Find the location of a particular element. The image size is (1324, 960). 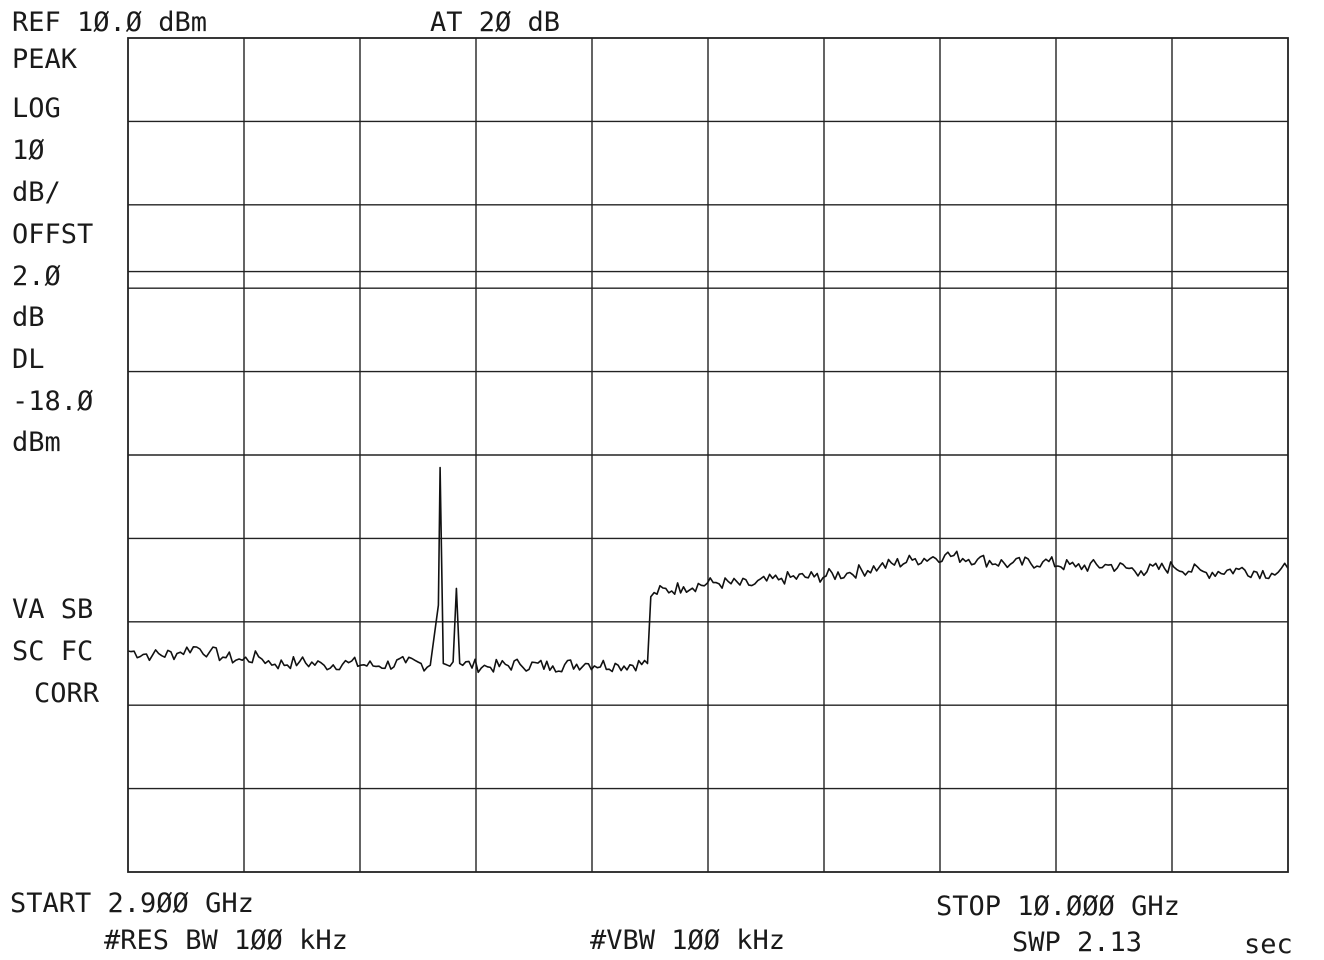

sweep-time: SWP 2.13 is located at coordinates (1077, 942).